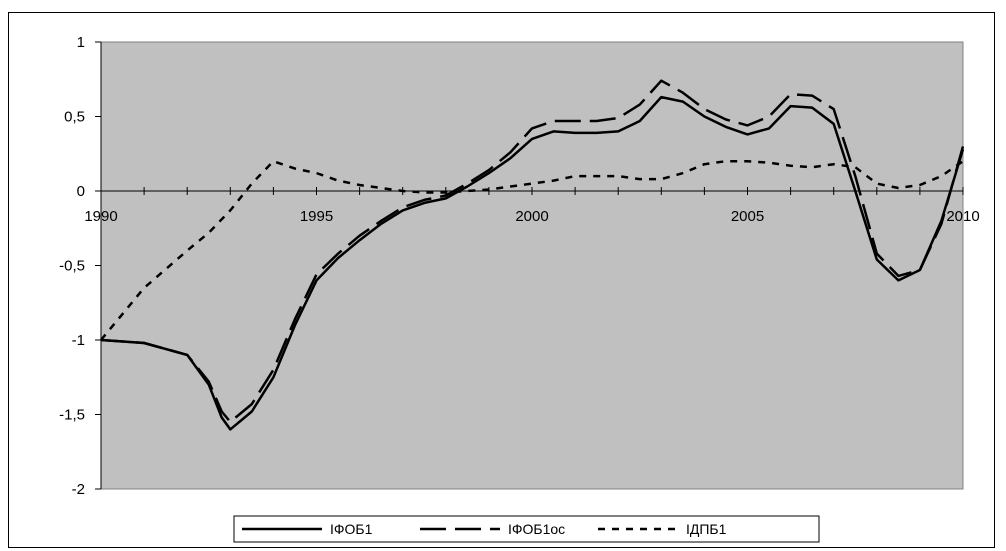  What do you see at coordinates (81, 42) in the screenshot?
I see `y-tick-label: 1` at bounding box center [81, 42].